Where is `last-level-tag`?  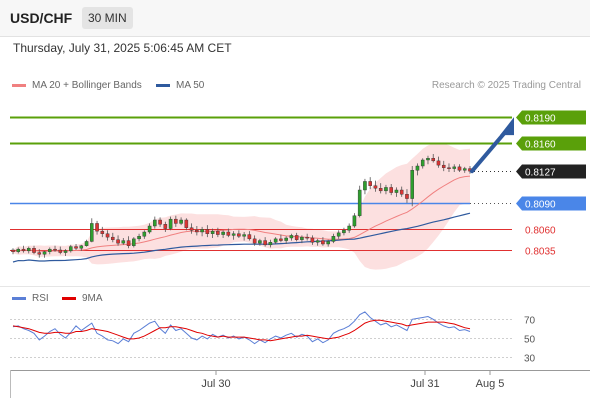 last-level-tag is located at coordinates (551, 171).